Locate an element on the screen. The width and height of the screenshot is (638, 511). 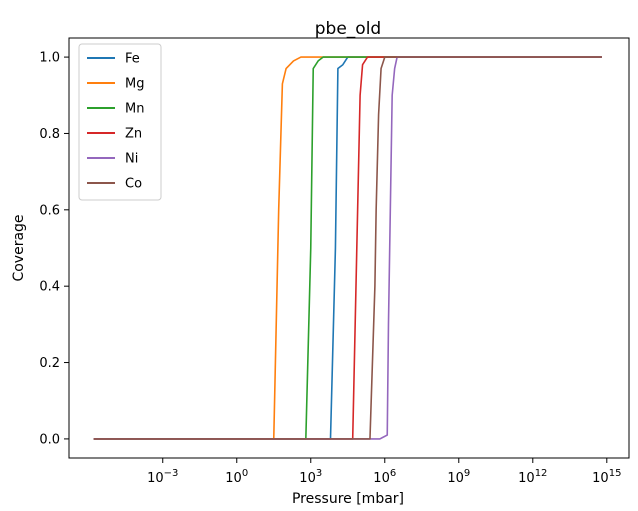
x-tick-label: 10¹⁵ is located at coordinates (606, 477).